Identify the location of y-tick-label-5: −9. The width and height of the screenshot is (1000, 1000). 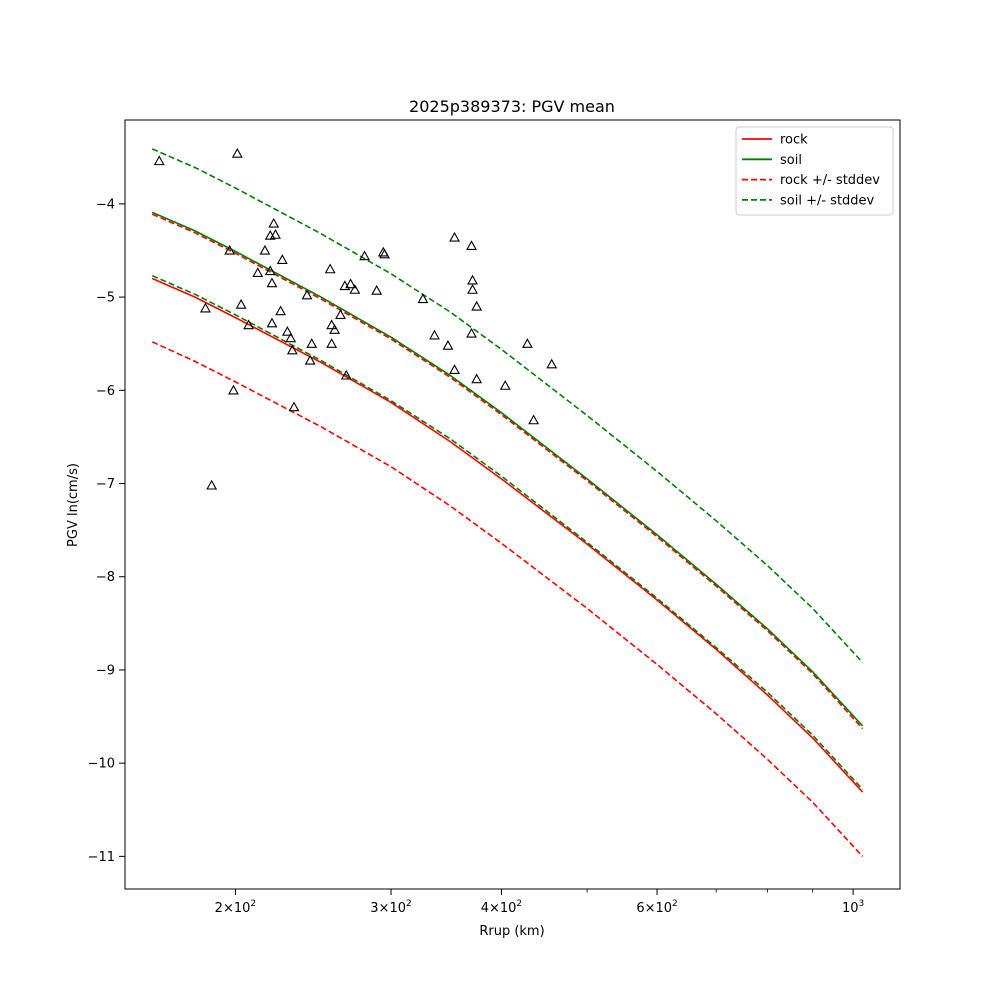
(105, 670).